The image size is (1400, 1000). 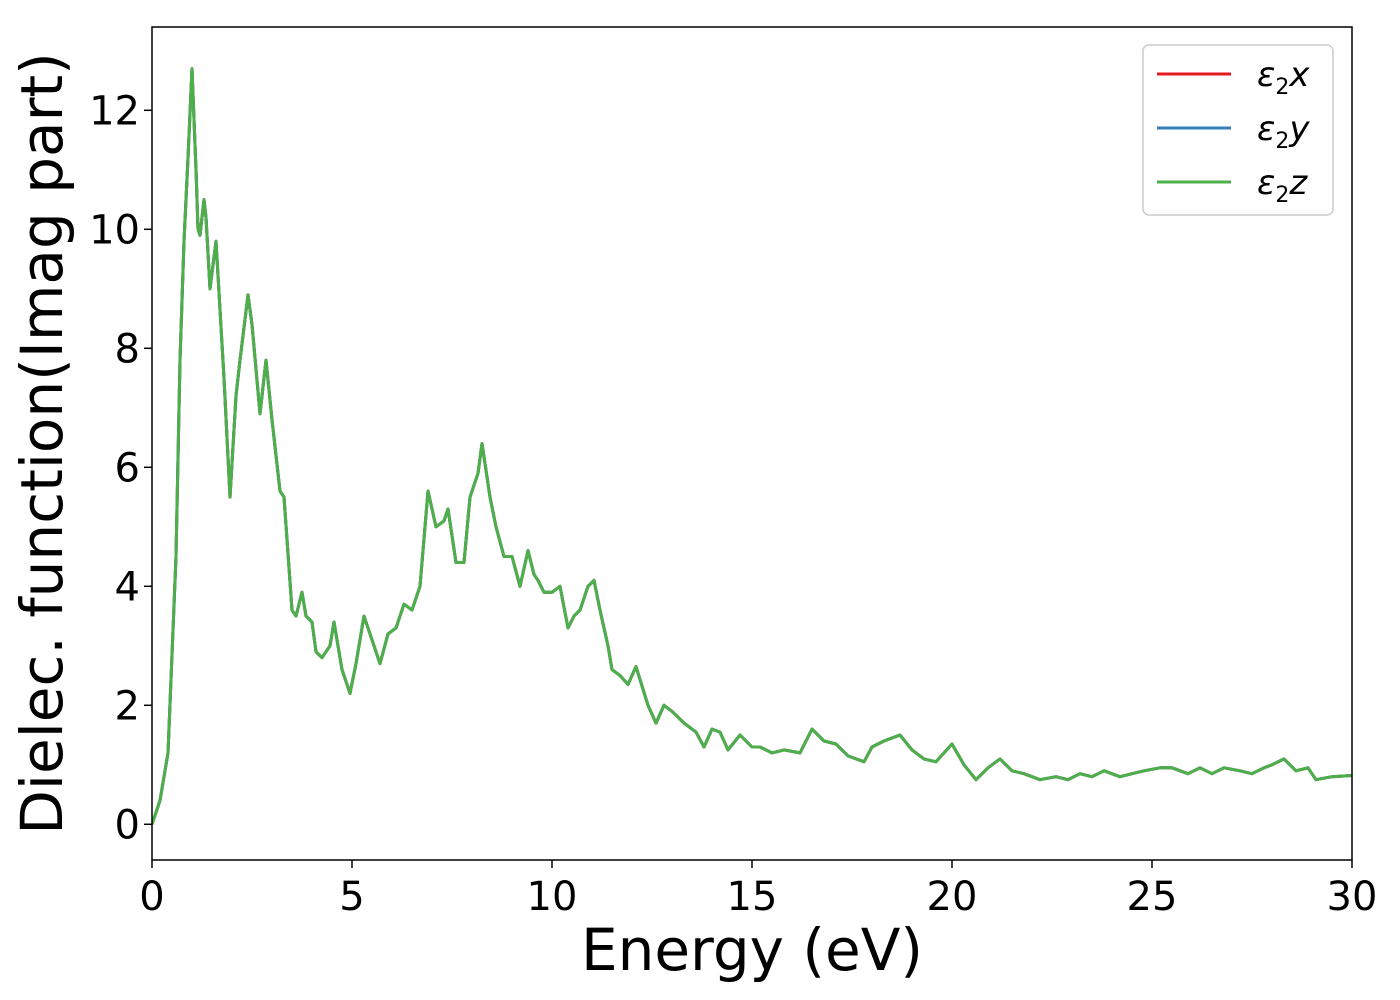 I want to click on legend-label: ε2z, so click(x=1282, y=185).